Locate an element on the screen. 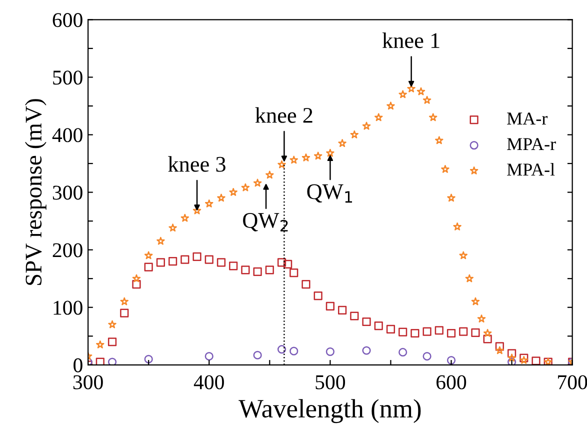 This screenshot has height=437, width=587. annotation: QW$_{1}$ is located at coordinates (329, 193).